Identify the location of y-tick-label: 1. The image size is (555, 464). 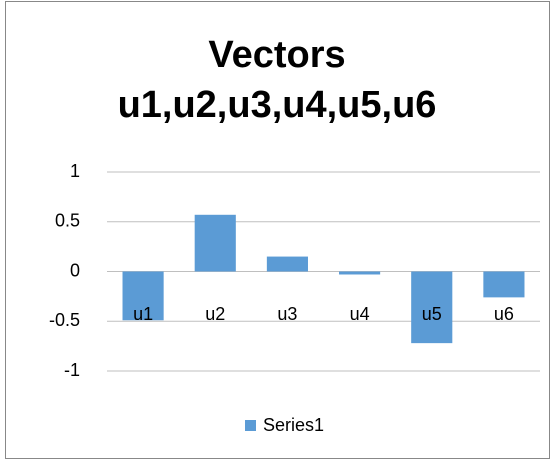
(75, 171).